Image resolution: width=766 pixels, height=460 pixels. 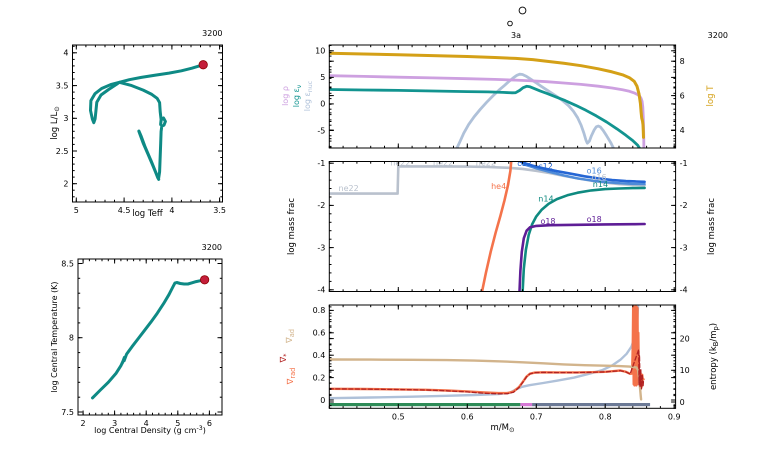 I want to click on series-log-rho, so click(x=487, y=111).